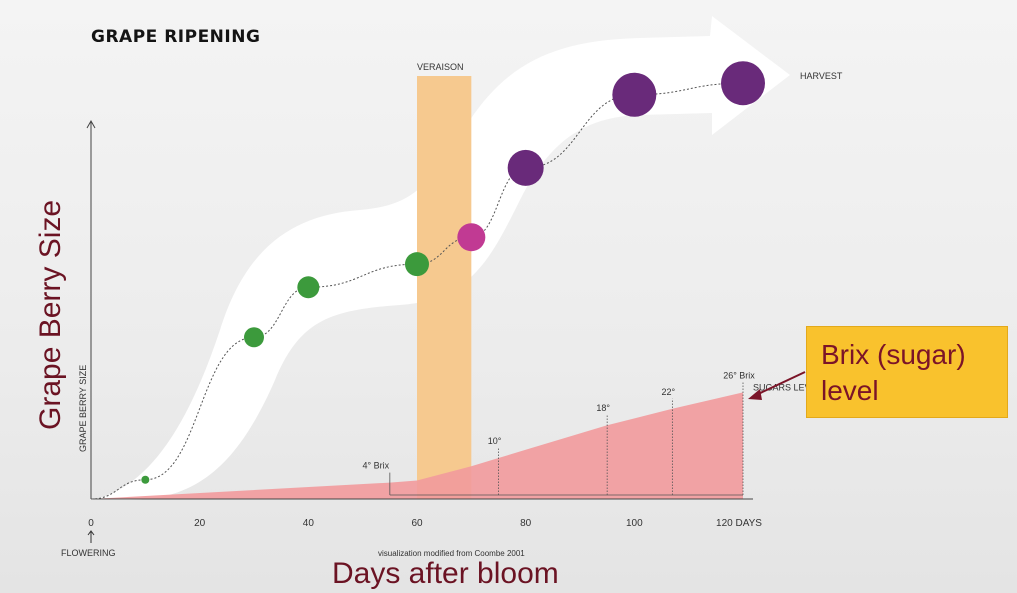  Describe the element at coordinates (444, 287) in the screenshot. I see `veraison-band` at that location.